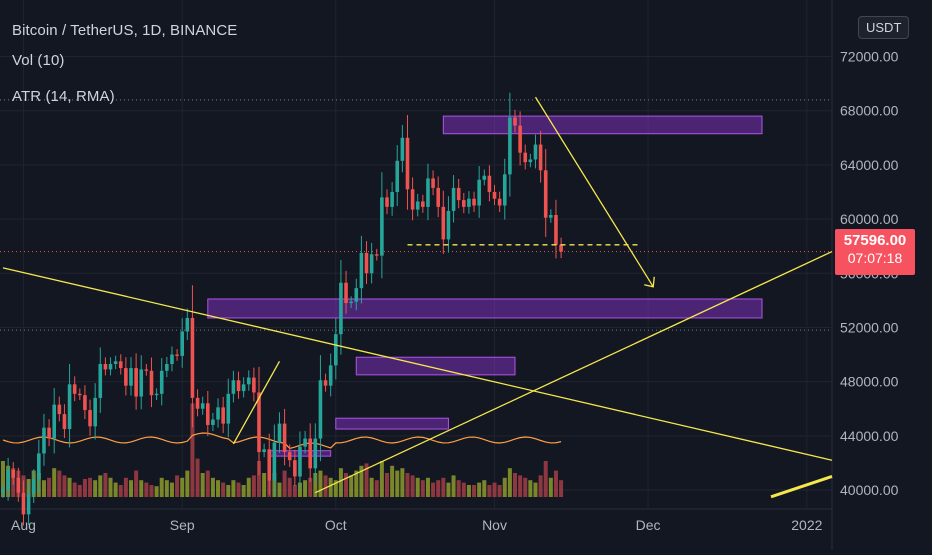 The image size is (932, 555). What do you see at coordinates (869, 57) in the screenshot?
I see `price-axis-tick: 72000.00` at bounding box center [869, 57].